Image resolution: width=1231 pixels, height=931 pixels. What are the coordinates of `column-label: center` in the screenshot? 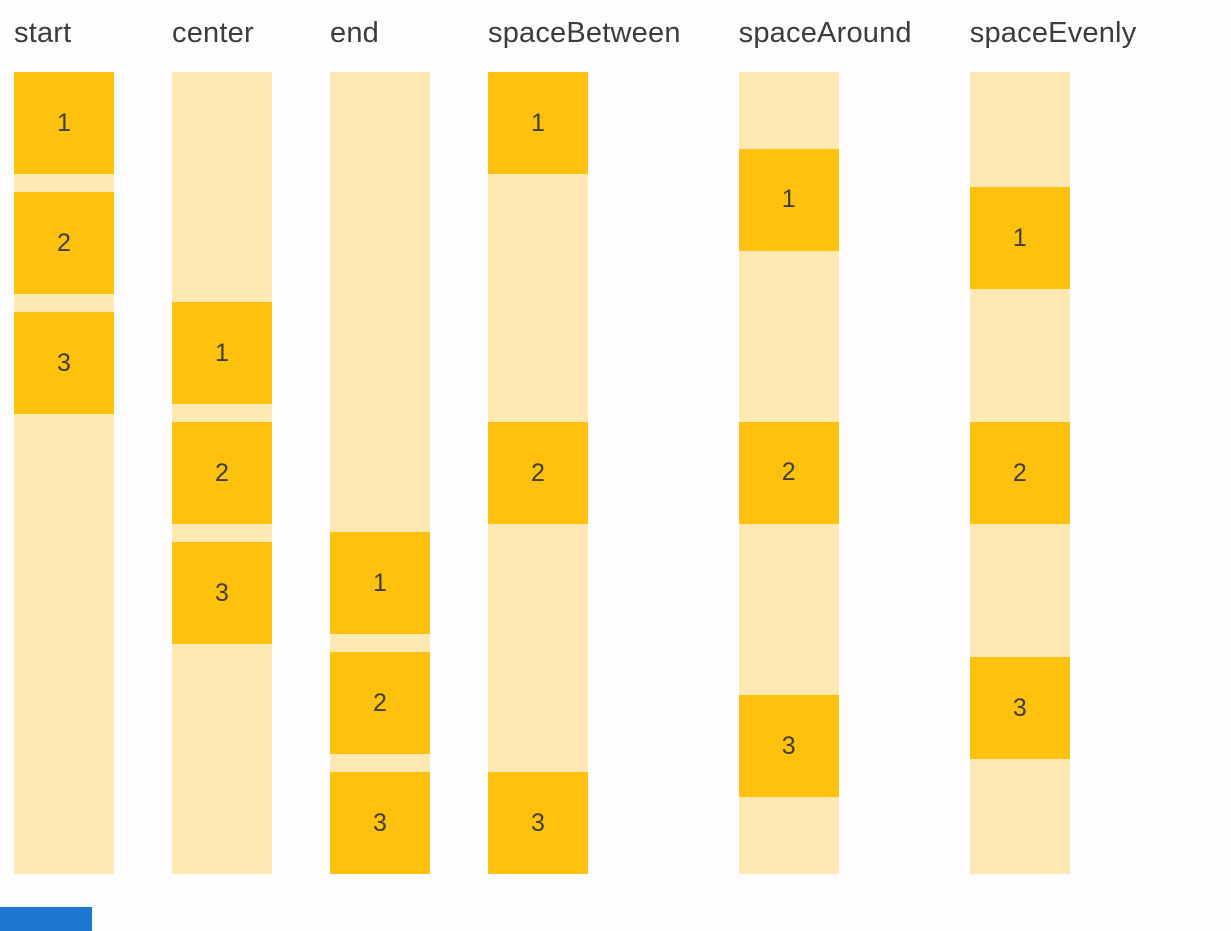 It's located at (213, 33).